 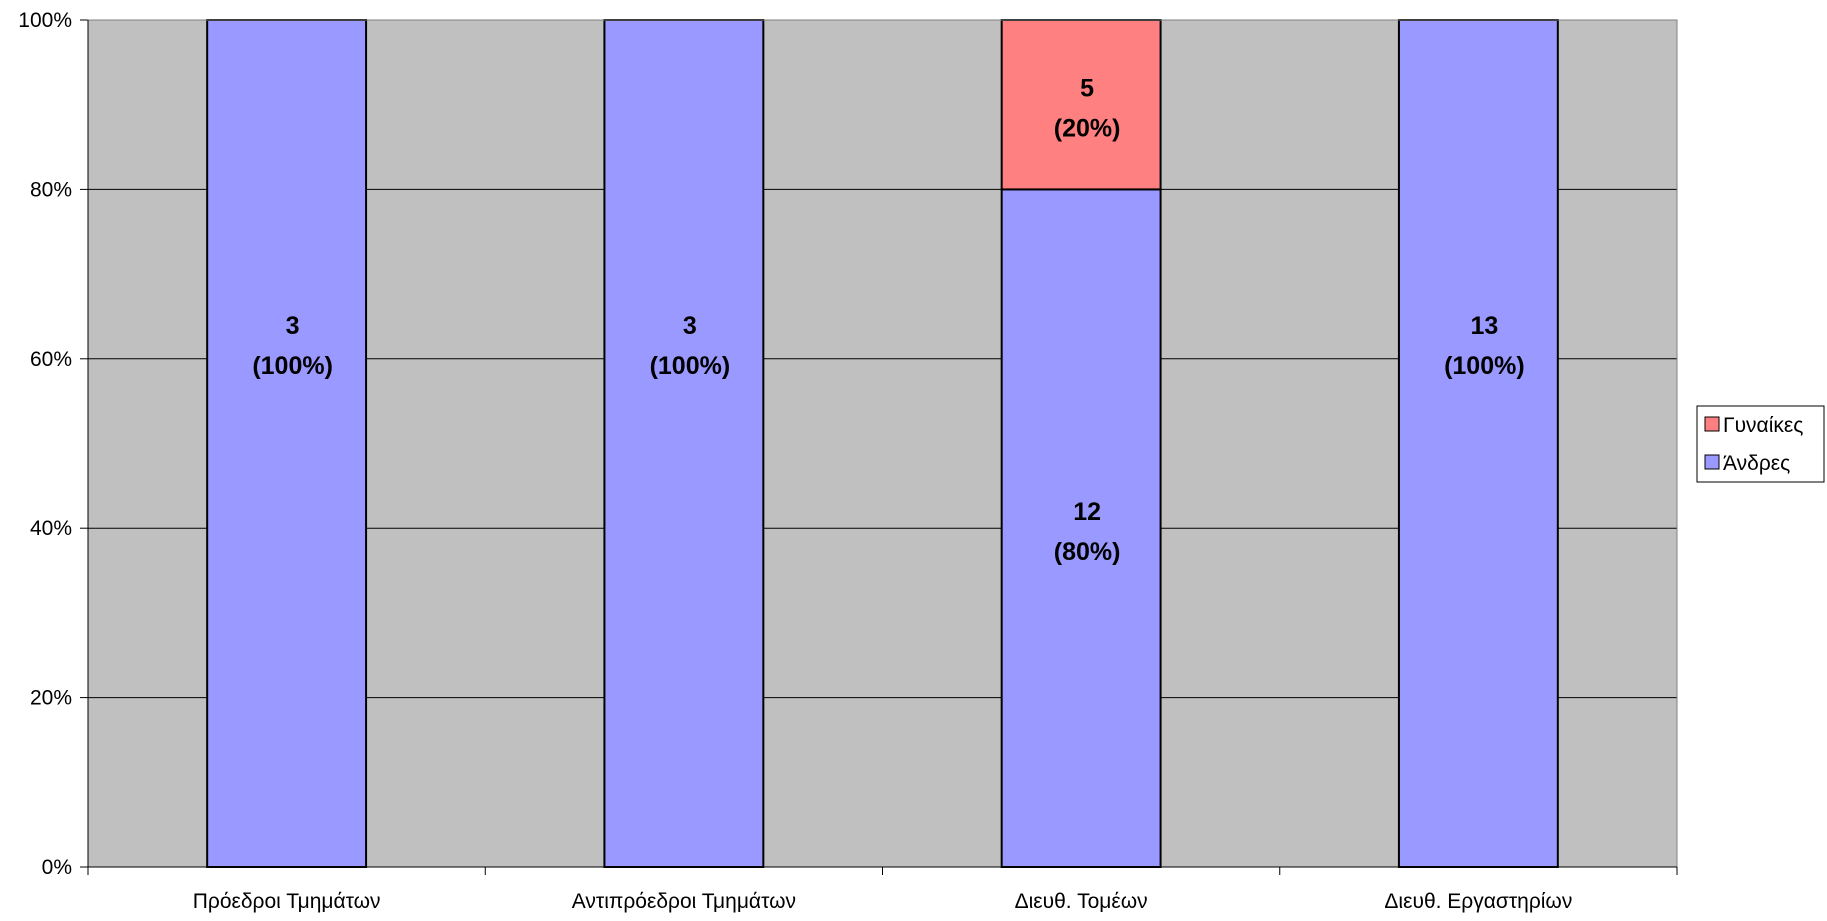 I want to click on y-tick-label: 0%, so click(x=57, y=867).